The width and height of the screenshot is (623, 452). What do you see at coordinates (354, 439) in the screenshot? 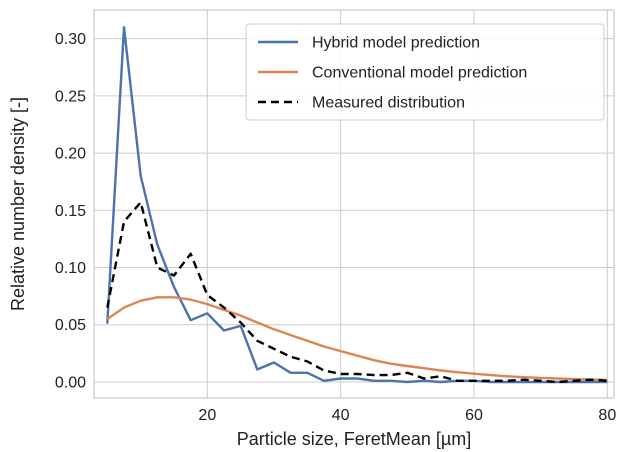
I see `x-axis-label: Particle size, FeretMean [µm]` at bounding box center [354, 439].